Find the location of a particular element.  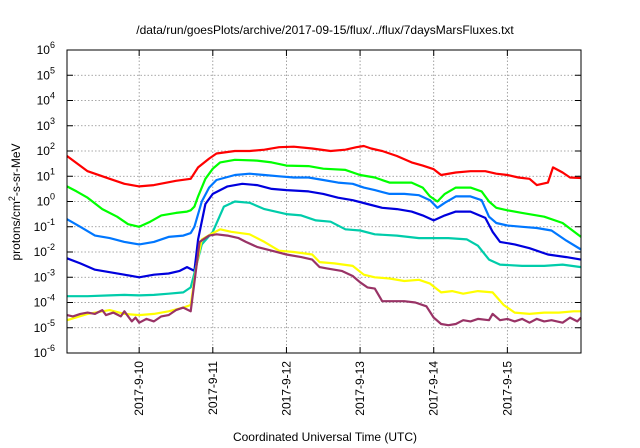

y-tick-label: 10⁻¹ is located at coordinates (44, 225).